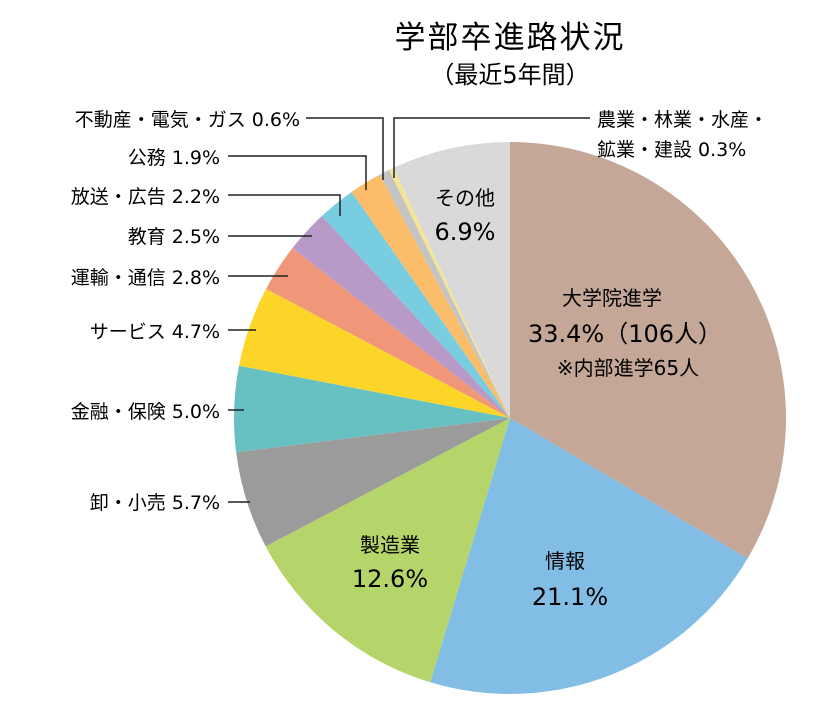  What do you see at coordinates (465, 232) in the screenshot?
I see `label-sonota-pct: 6.9%` at bounding box center [465, 232].